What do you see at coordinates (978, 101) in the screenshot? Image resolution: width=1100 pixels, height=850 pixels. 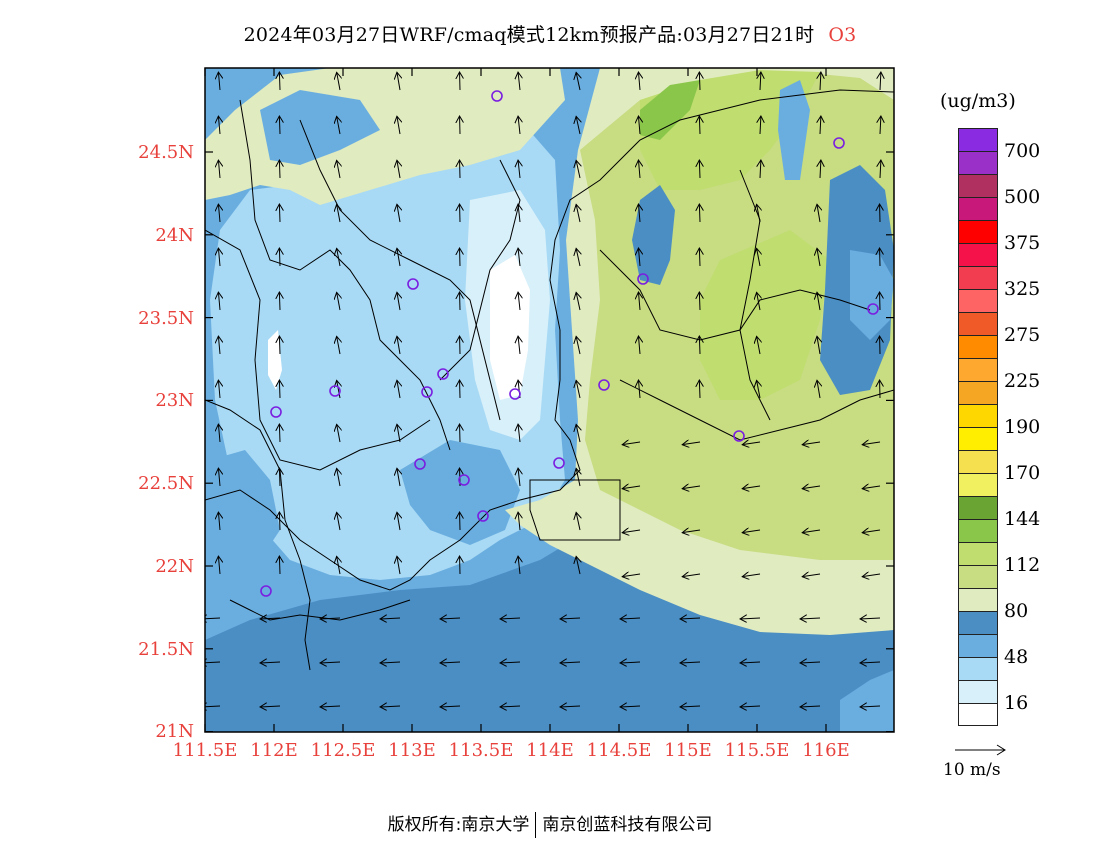 I see `legend-unit: (ug/m3)` at bounding box center [978, 101].